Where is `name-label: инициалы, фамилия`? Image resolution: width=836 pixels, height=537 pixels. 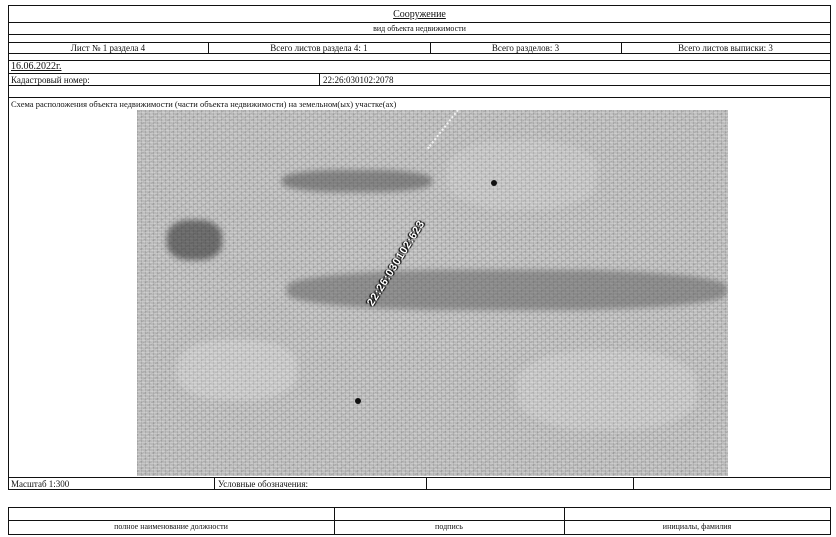
name-label: инициалы, фамилия is located at coordinates (697, 526).